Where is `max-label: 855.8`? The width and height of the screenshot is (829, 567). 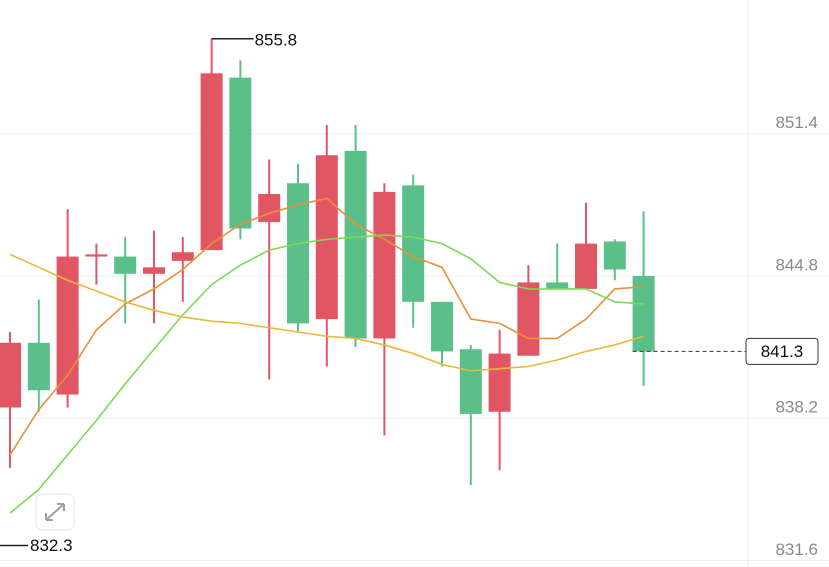 max-label: 855.8 is located at coordinates (276, 39).